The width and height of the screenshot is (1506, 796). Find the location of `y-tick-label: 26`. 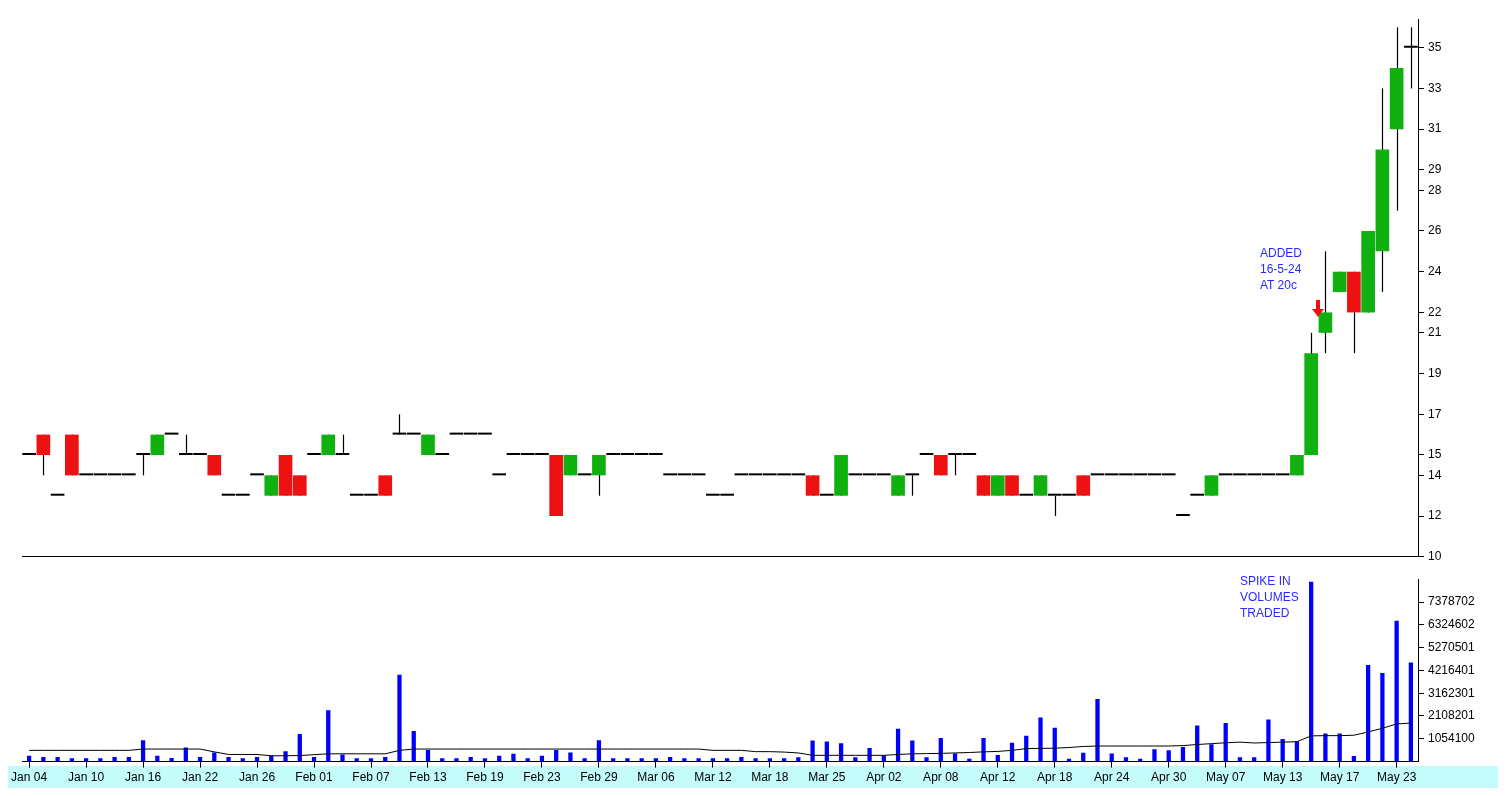

y-tick-label: 26 is located at coordinates (1435, 230).